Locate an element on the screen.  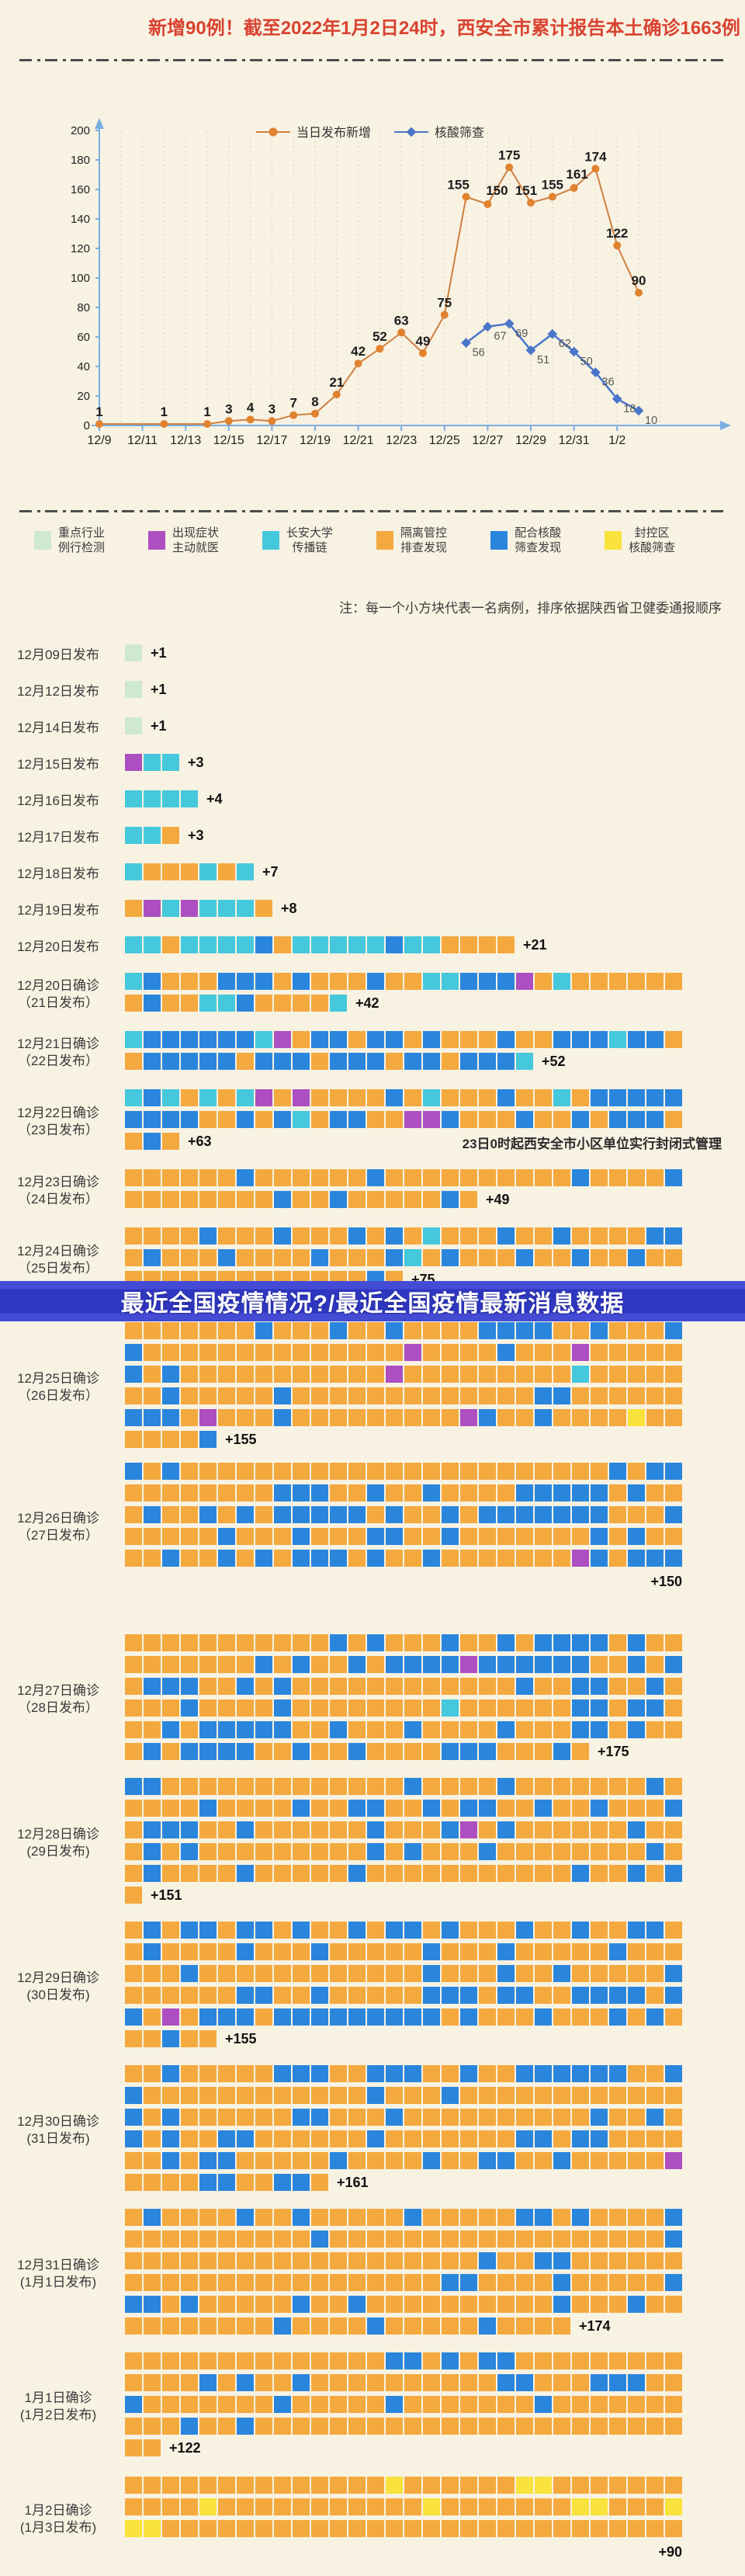
data-label: 155 is located at coordinates (552, 185).